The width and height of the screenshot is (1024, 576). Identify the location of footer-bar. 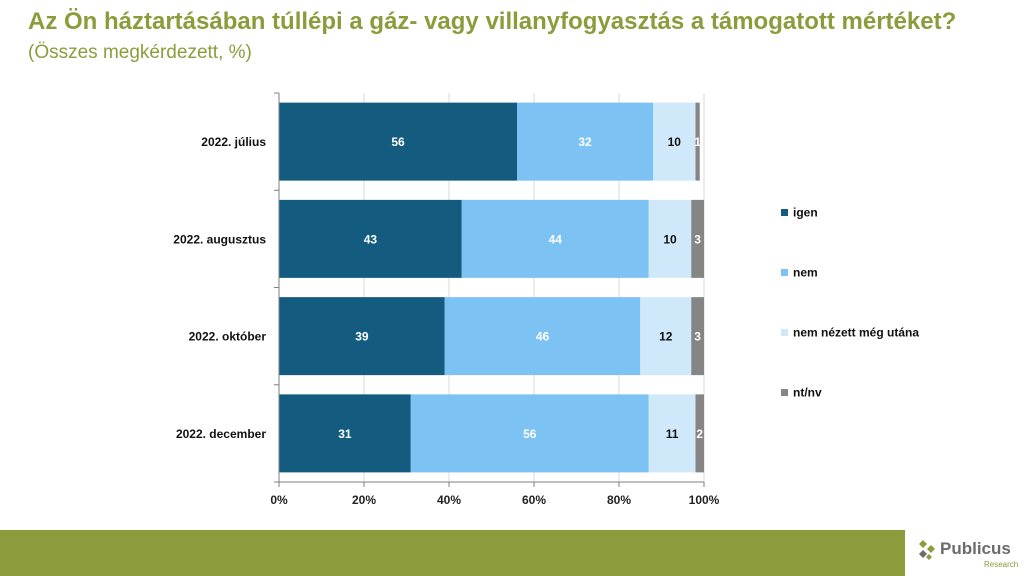
(452, 553).